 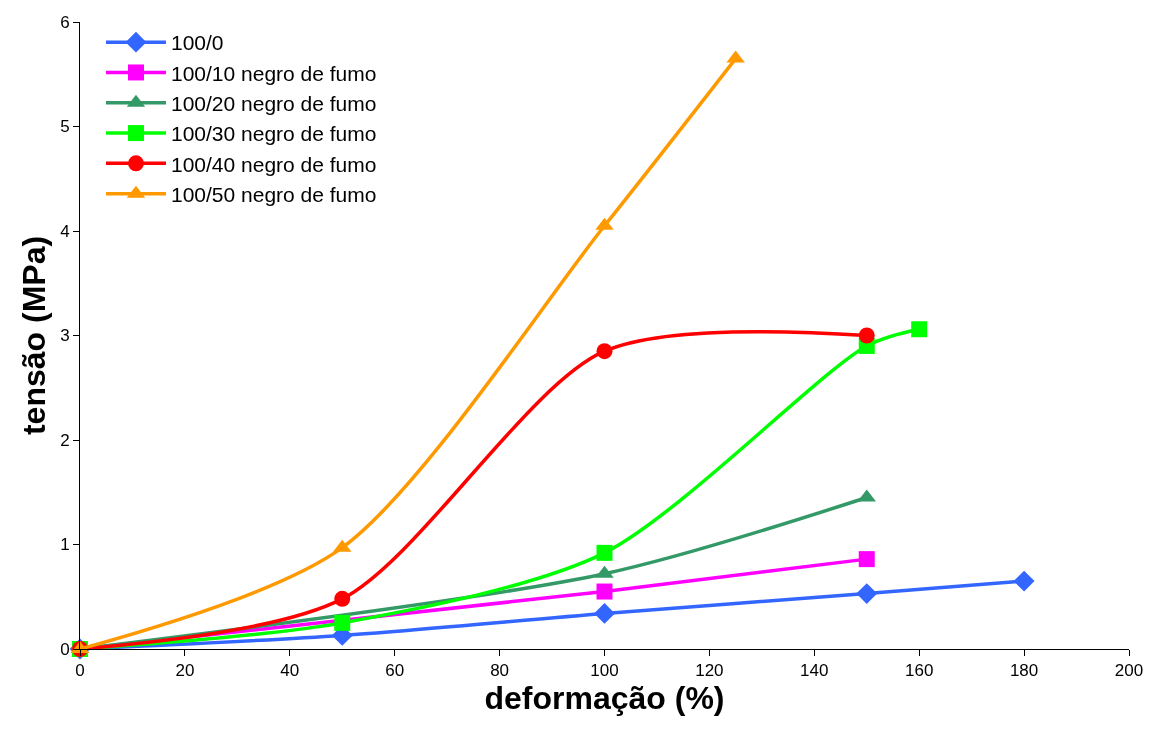 What do you see at coordinates (1129, 671) in the screenshot?
I see `x-tick-label: 200` at bounding box center [1129, 671].